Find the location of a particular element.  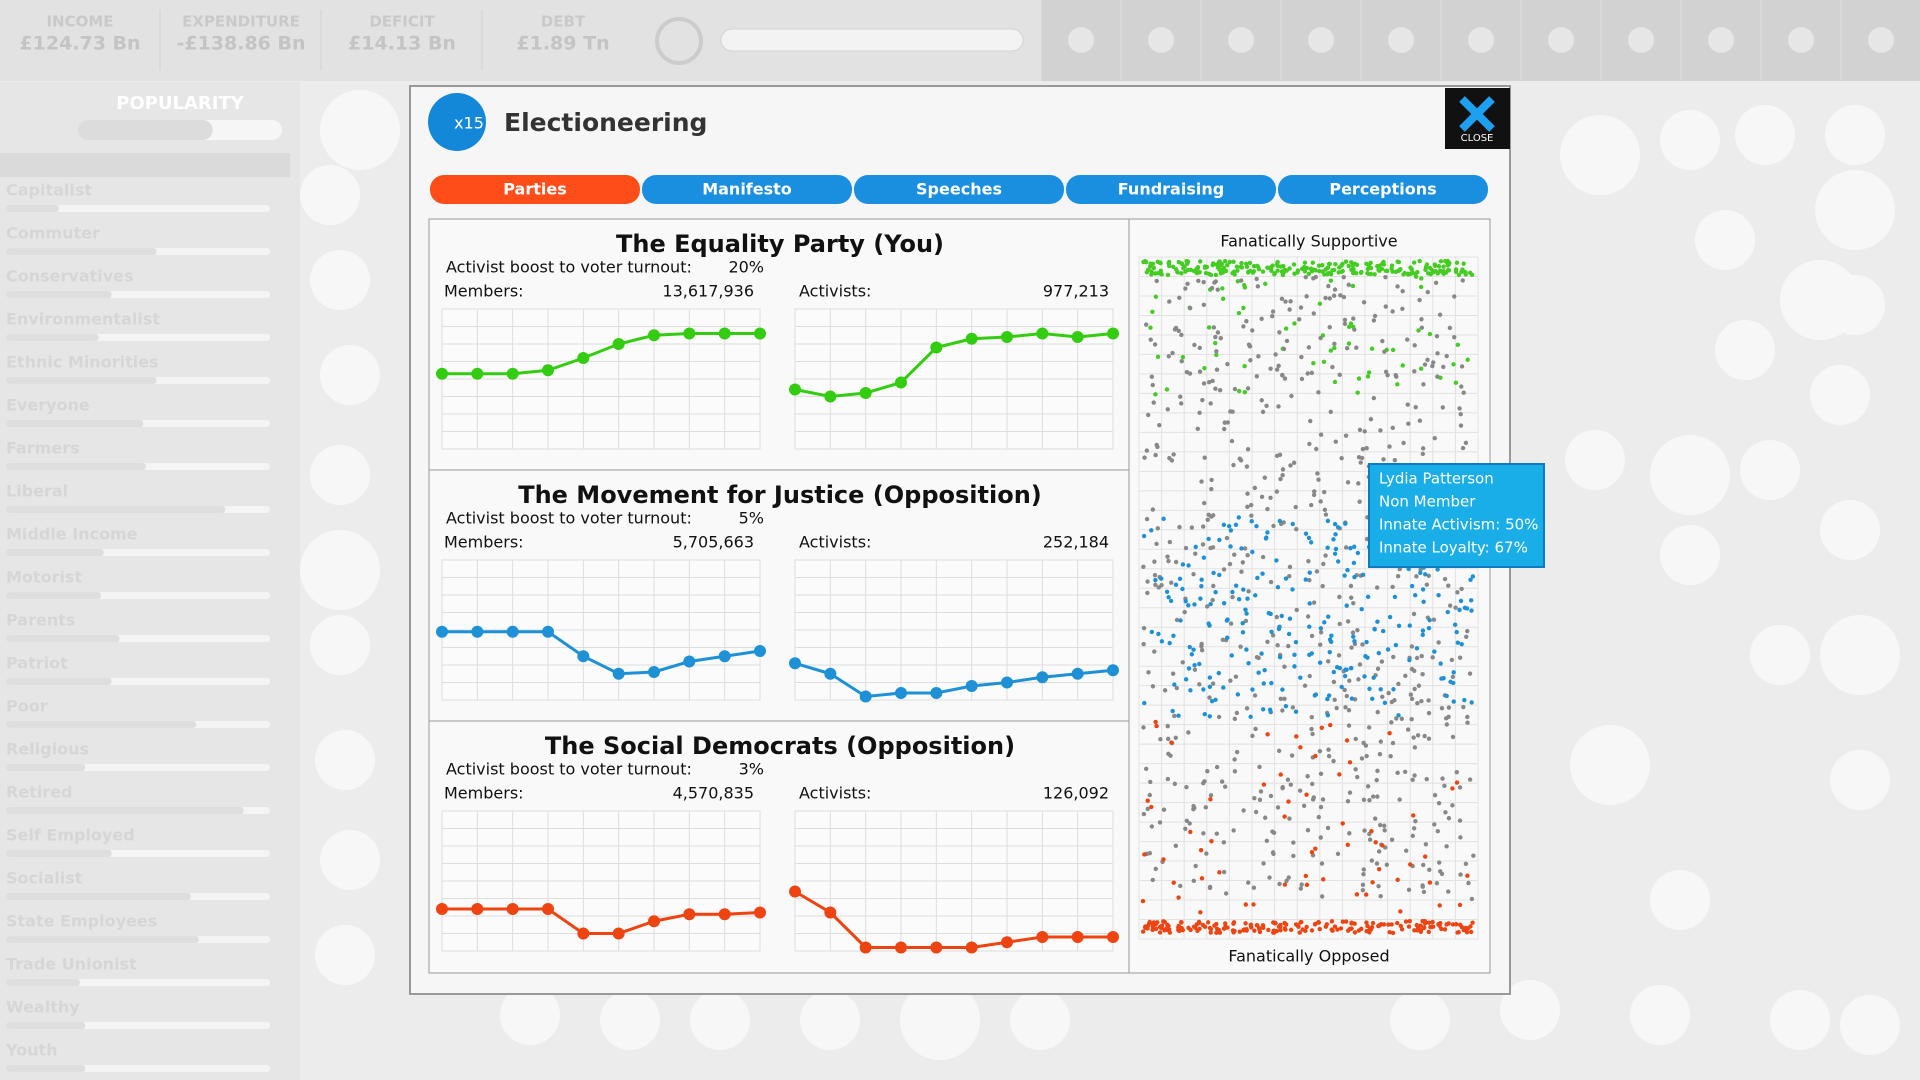

tab-label: Fundraising is located at coordinates (1171, 189).